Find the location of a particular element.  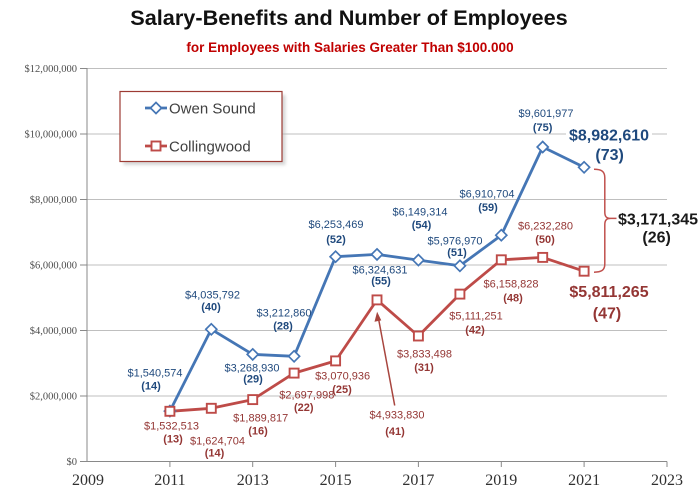

svg-text: (51) is located at coordinates (457, 253).